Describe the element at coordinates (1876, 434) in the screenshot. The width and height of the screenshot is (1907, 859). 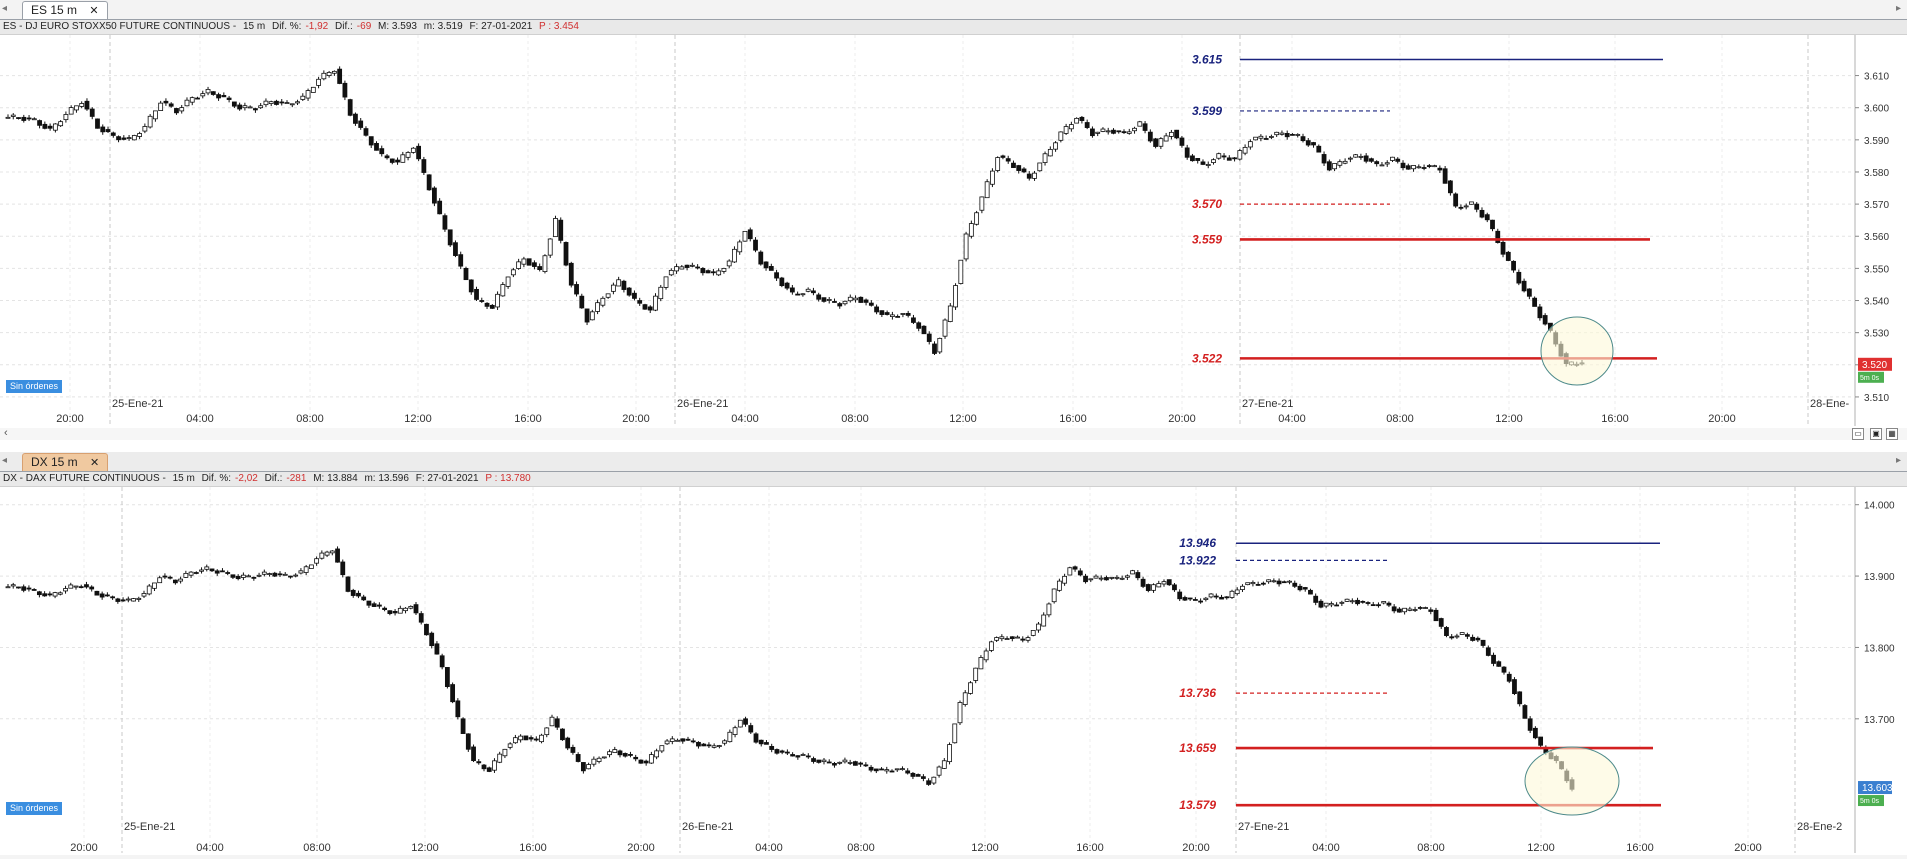
I see `save-icon: ▣` at that location.